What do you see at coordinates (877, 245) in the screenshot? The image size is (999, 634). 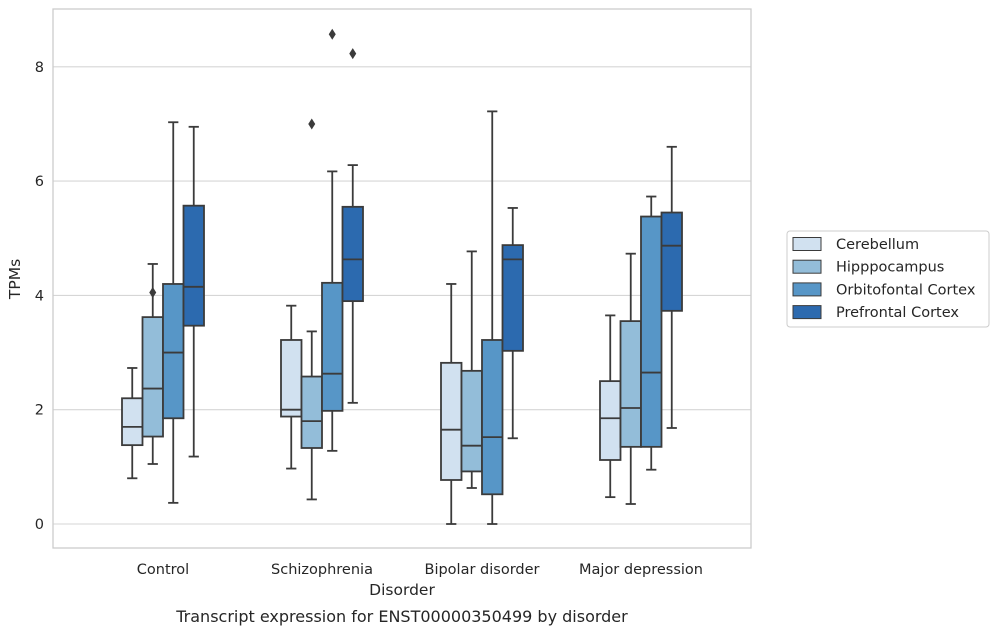 I see `legend-label: Cerebellum` at bounding box center [877, 245].